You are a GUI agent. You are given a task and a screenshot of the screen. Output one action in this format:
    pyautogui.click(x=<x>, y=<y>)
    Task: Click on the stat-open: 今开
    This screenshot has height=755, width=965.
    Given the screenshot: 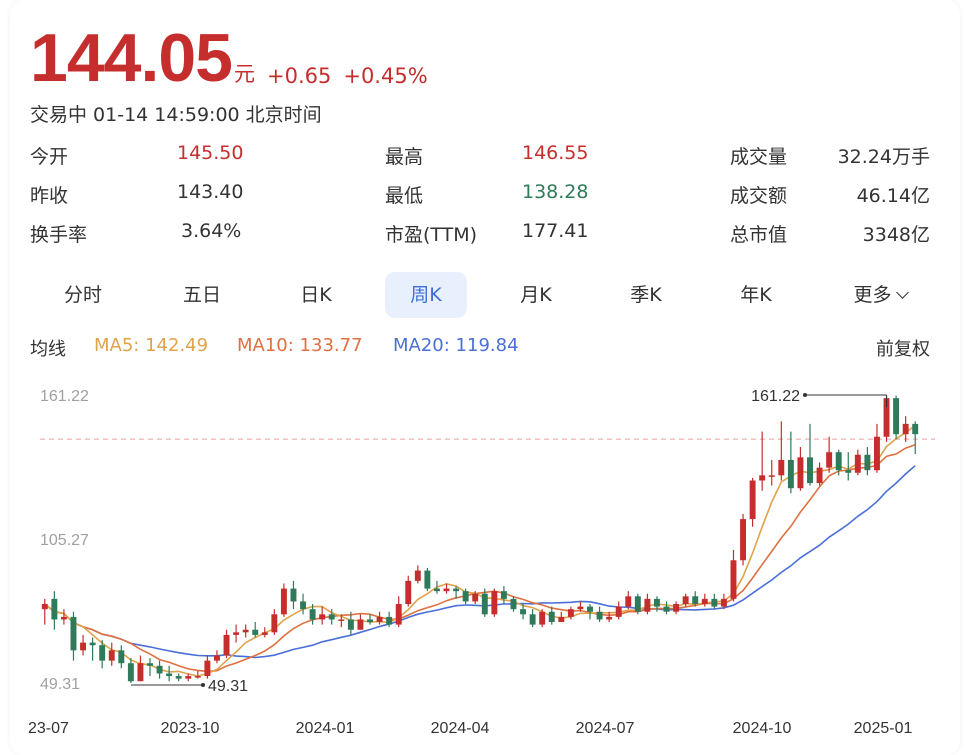 What is the action you would take?
    pyautogui.click(x=49, y=155)
    